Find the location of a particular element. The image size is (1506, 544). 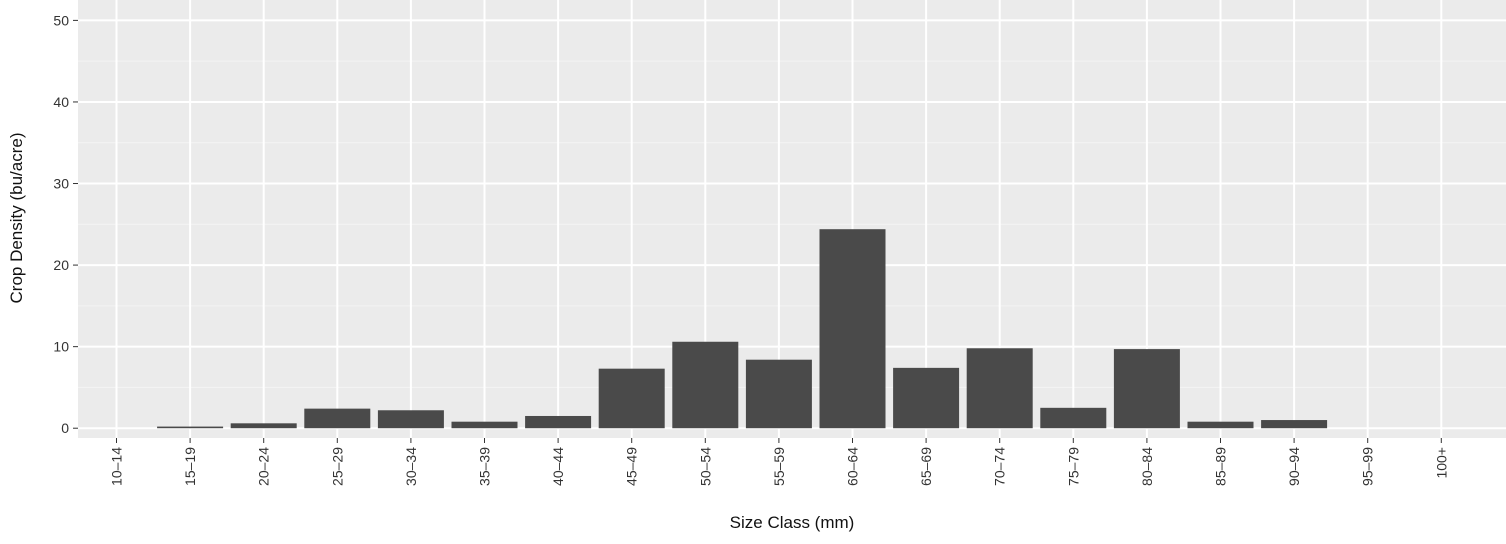

y-tick-label: 20 is located at coordinates (61, 265).